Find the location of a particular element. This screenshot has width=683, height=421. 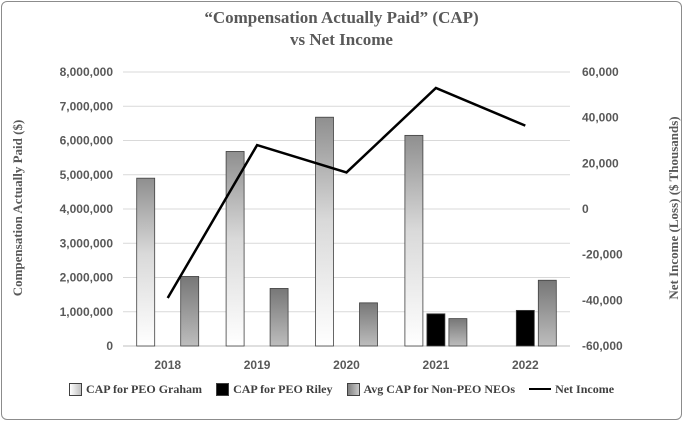

y-tick-label: 1,000,000 is located at coordinates (87, 312).